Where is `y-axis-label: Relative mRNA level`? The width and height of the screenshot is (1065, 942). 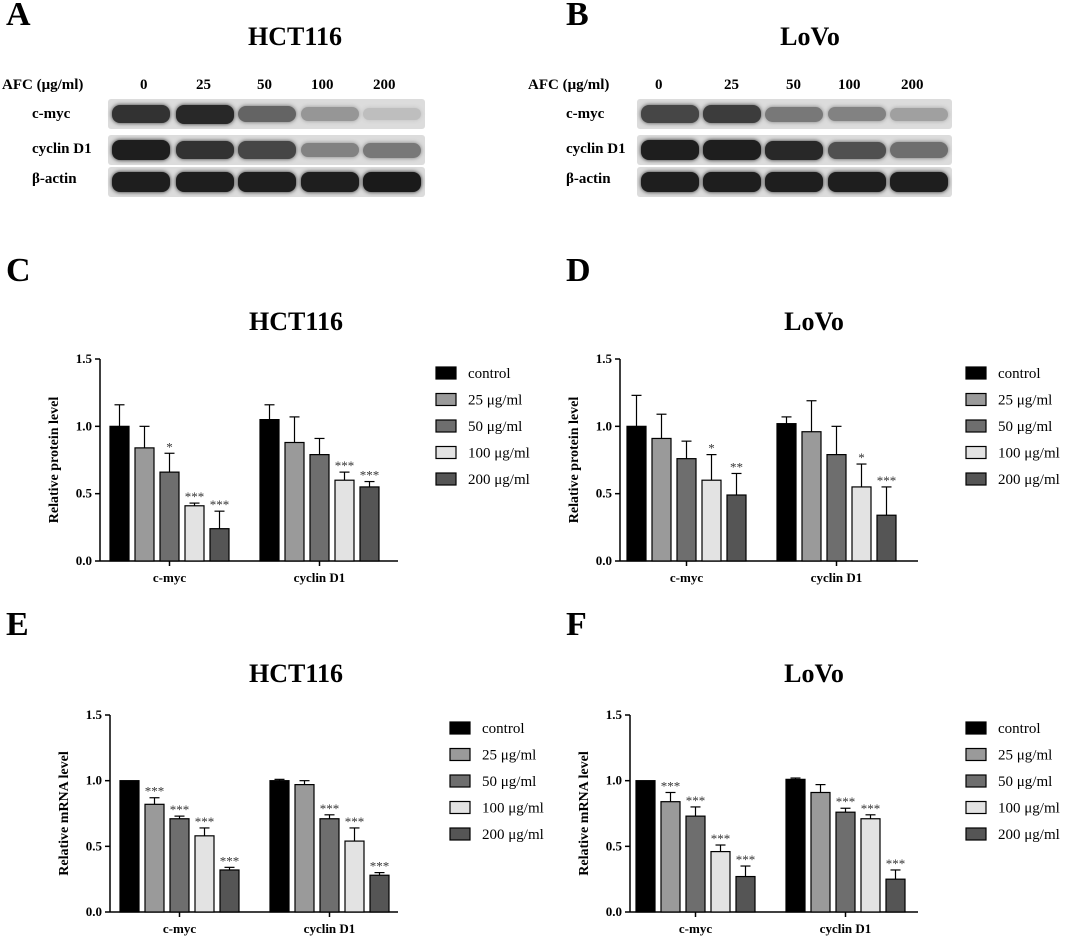
y-axis-label: Relative mRNA level is located at coordinates (64, 813).